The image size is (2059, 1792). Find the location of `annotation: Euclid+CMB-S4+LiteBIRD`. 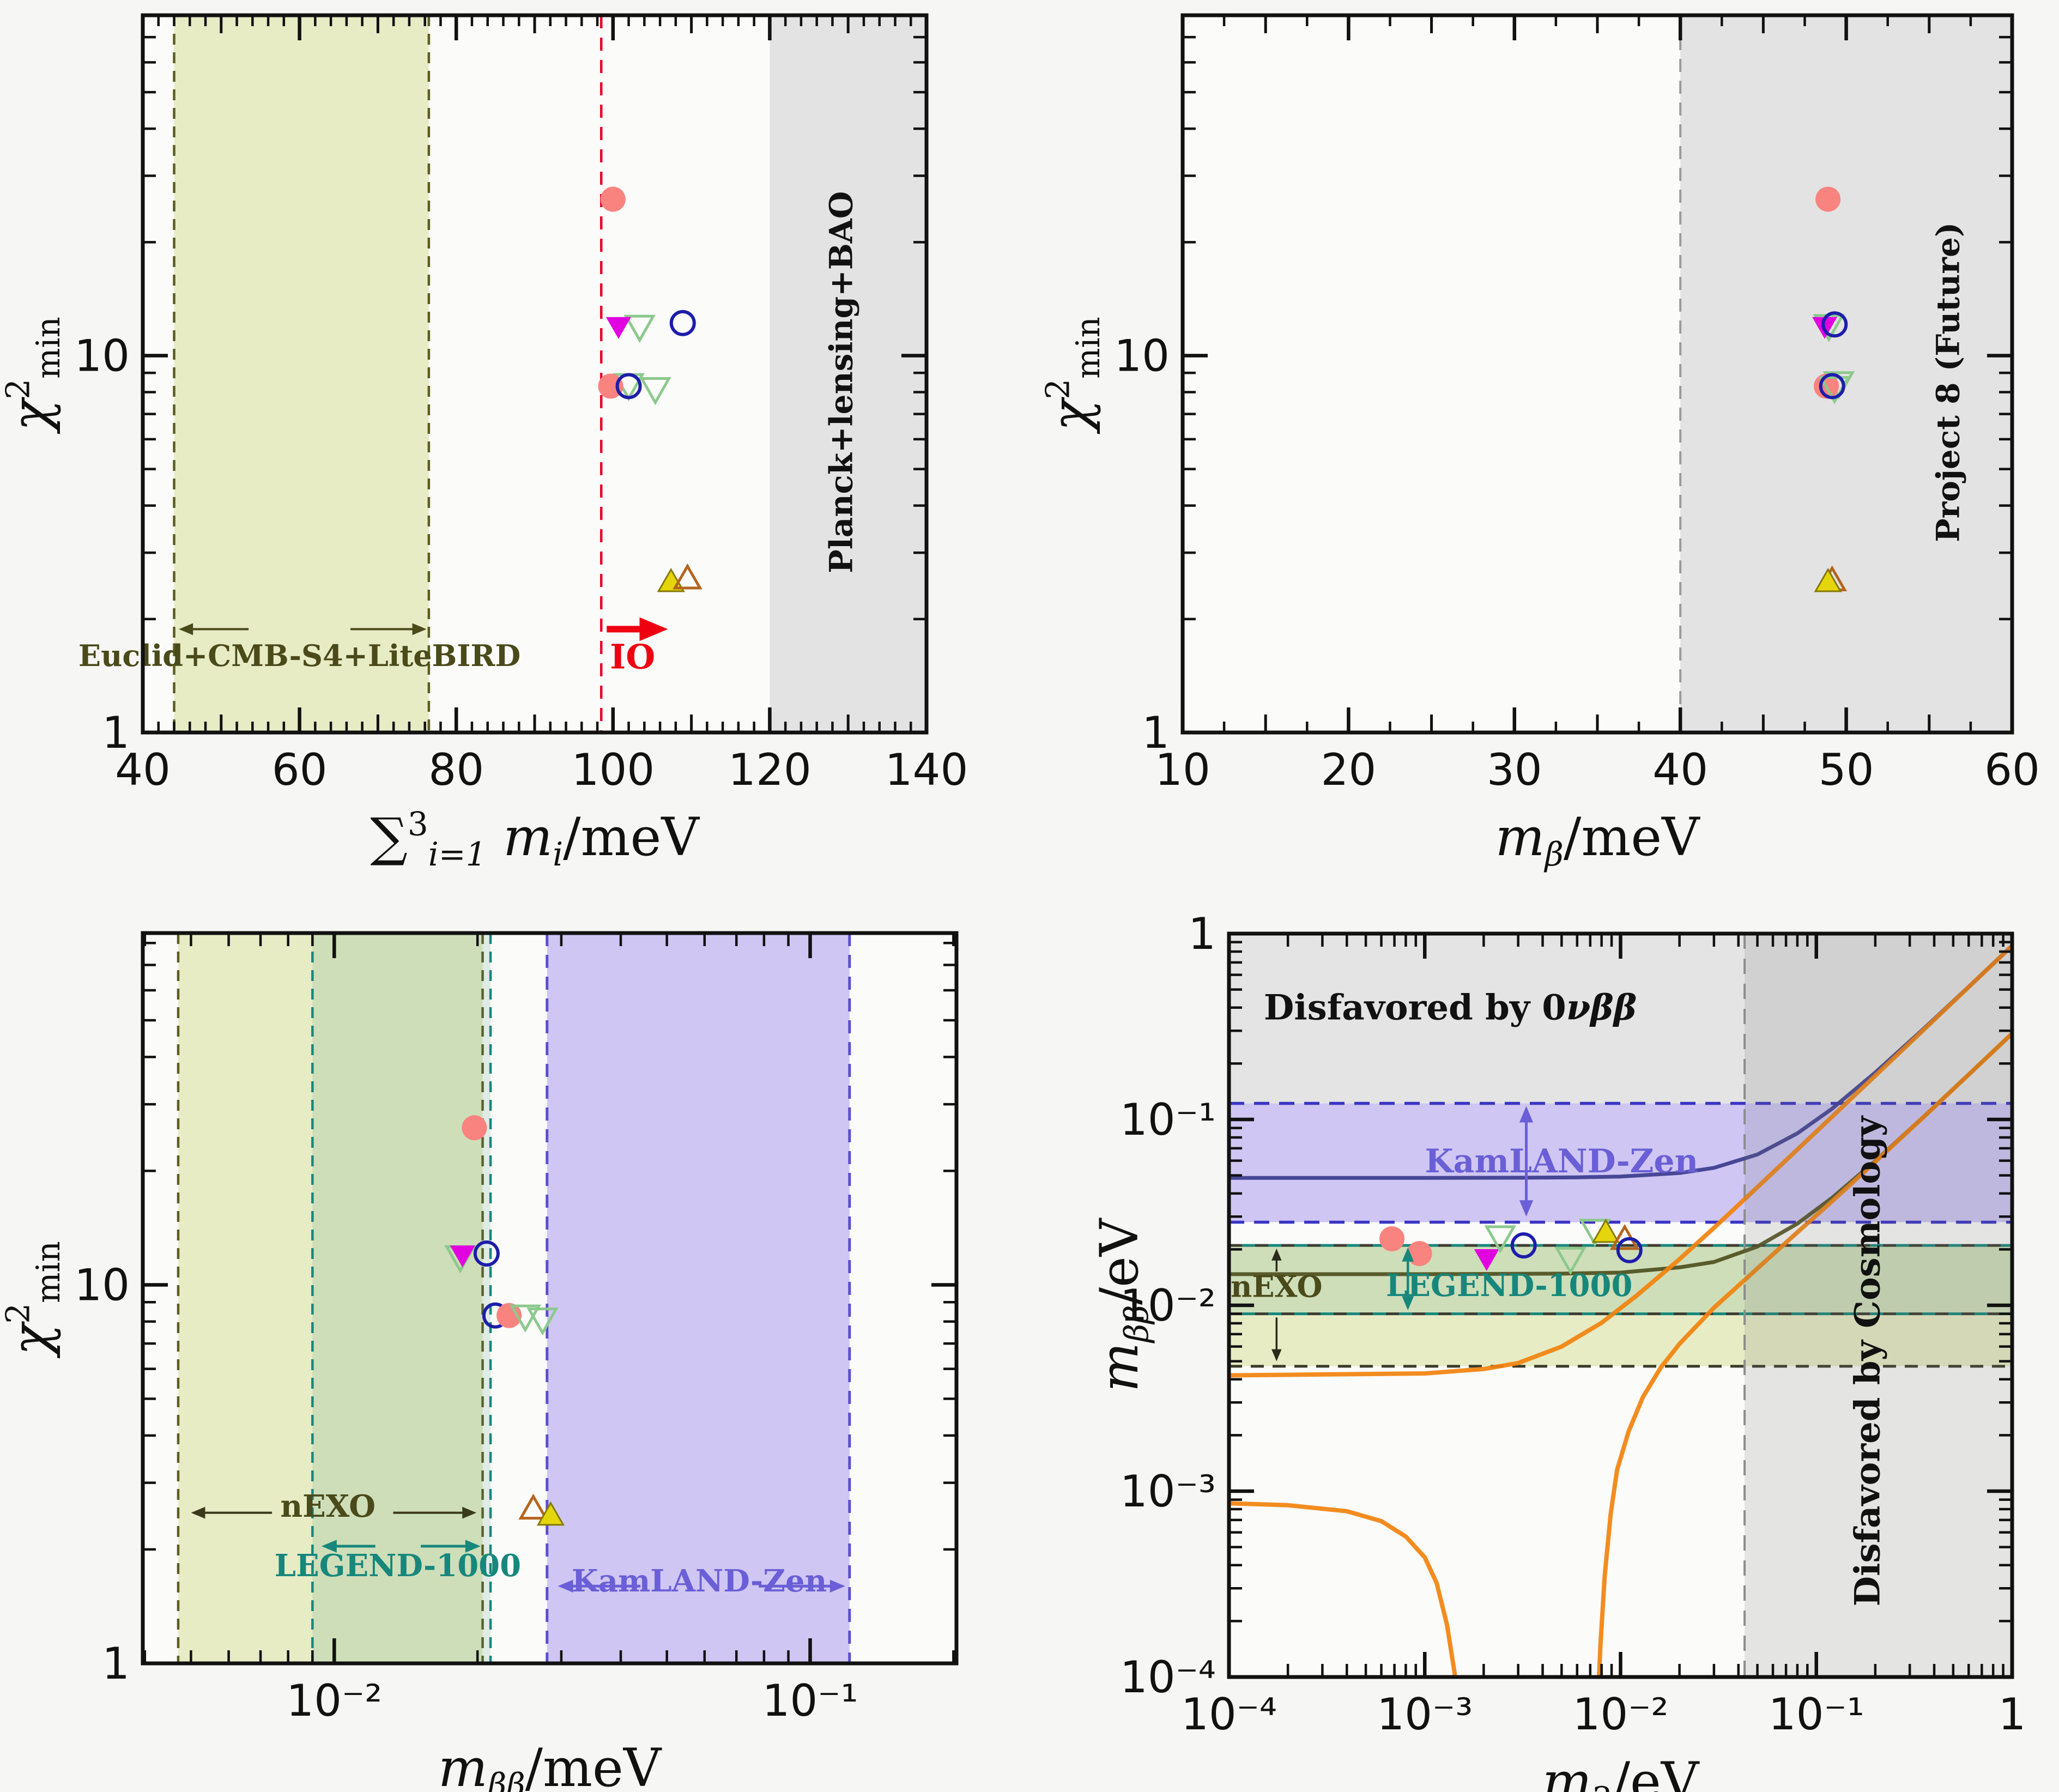

annotation: Euclid+CMB-S4+LiteBIRD is located at coordinates (299, 656).